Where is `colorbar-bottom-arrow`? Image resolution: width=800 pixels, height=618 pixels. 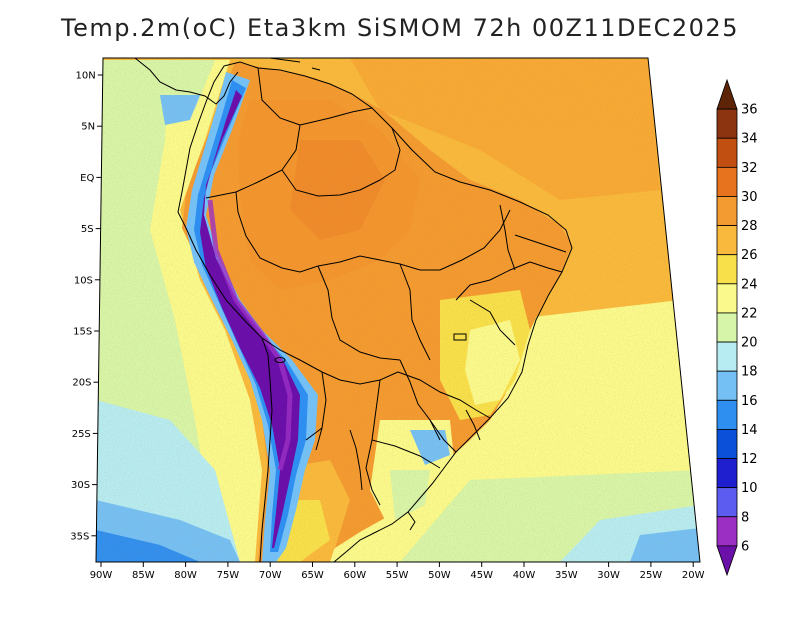
colorbar-bottom-arrow is located at coordinates (727, 561).